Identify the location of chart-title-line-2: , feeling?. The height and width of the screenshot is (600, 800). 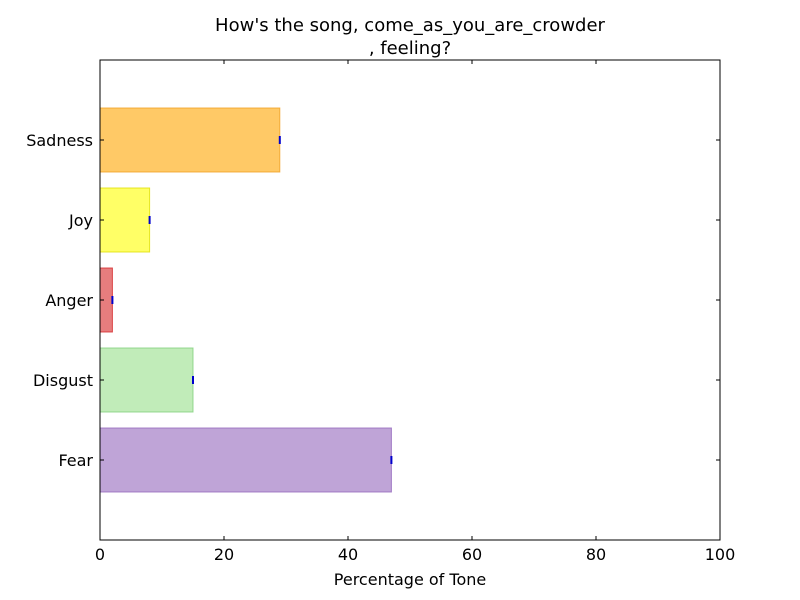
(410, 48).